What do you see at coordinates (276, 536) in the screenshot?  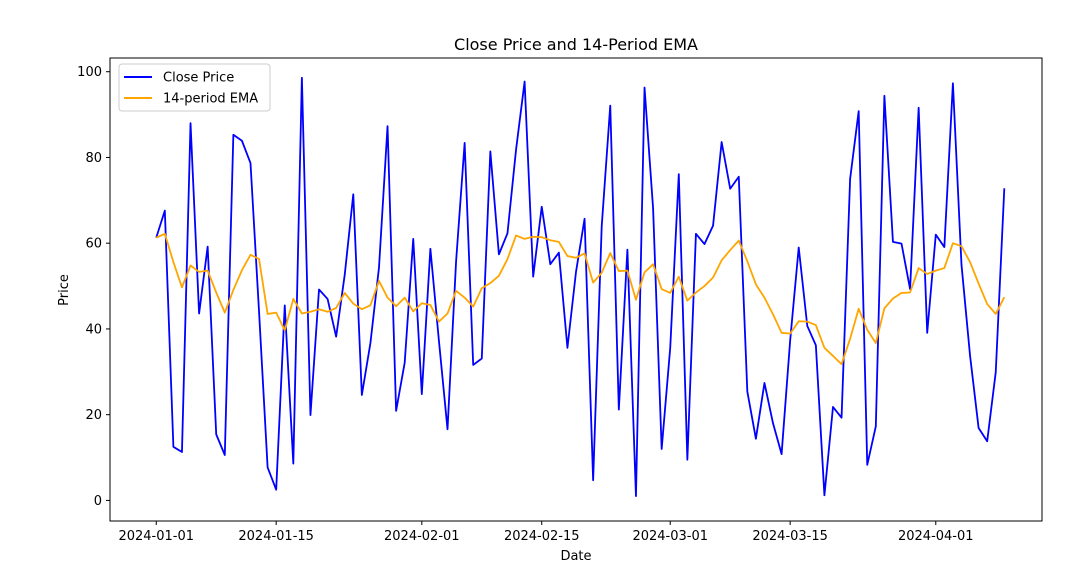 I see `x-tick-label: 2024-01-15` at bounding box center [276, 536].